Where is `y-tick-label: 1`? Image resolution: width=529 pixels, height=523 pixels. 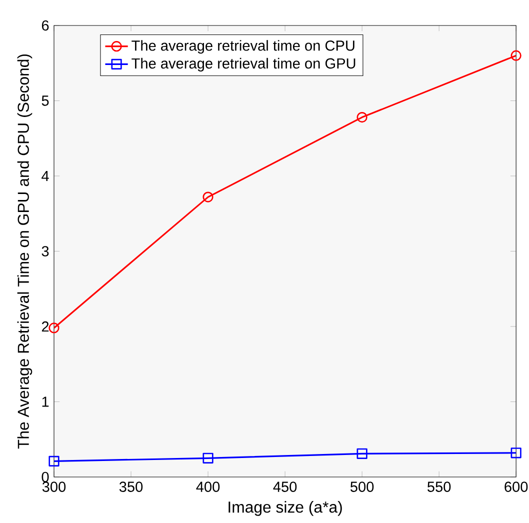 y-tick-label: 1 is located at coordinates (45, 401).